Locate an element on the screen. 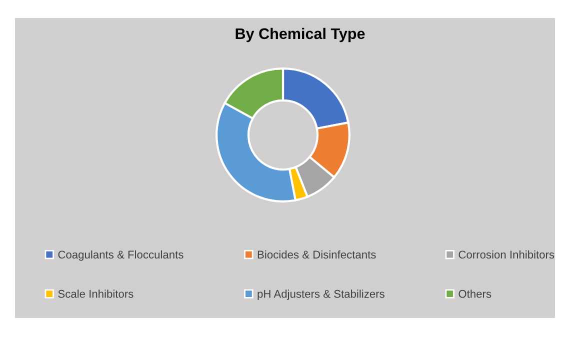 The width and height of the screenshot is (575, 348). legend-label: Corrosion Inhibitors is located at coordinates (506, 254).